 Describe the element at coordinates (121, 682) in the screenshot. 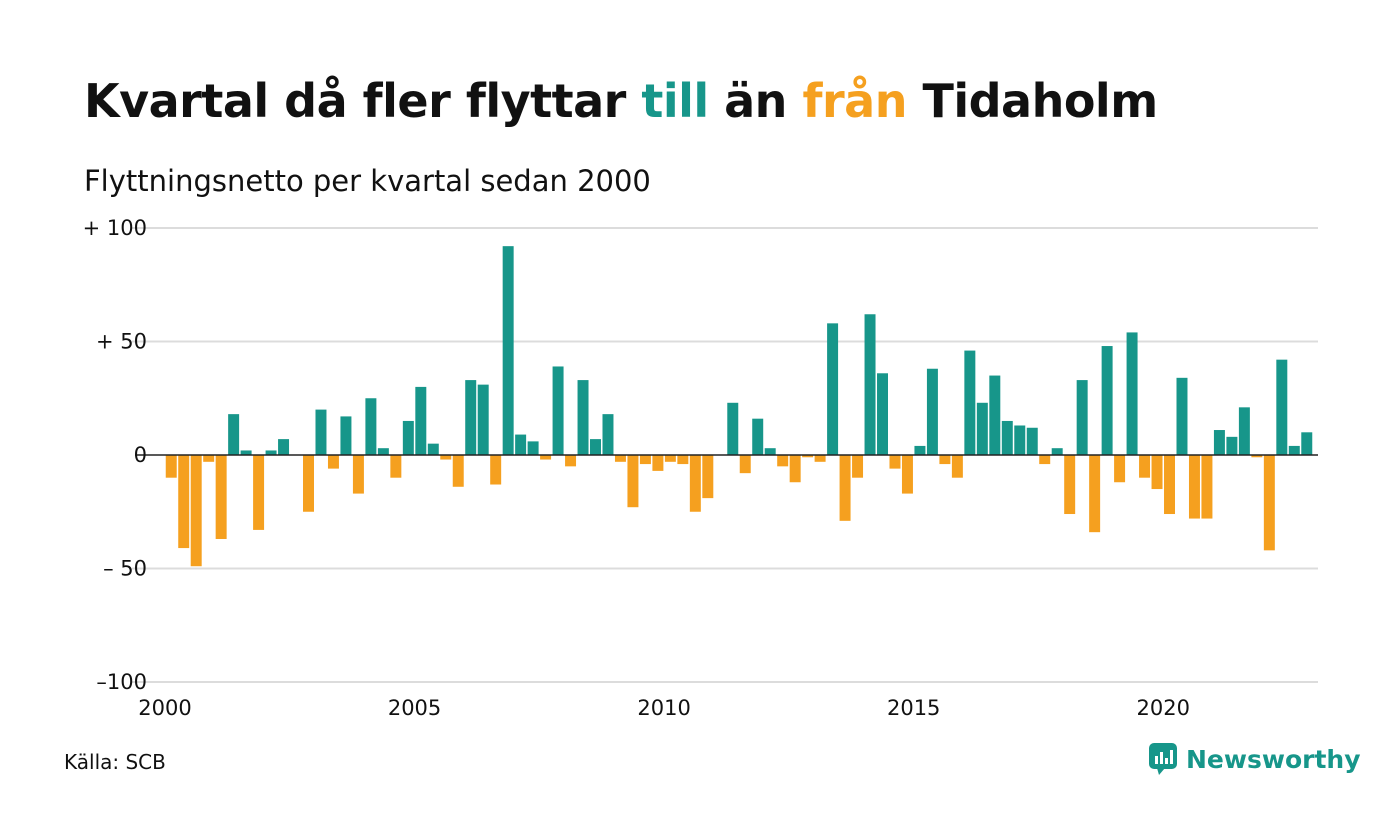

I see `y-tick-label: –100` at that location.